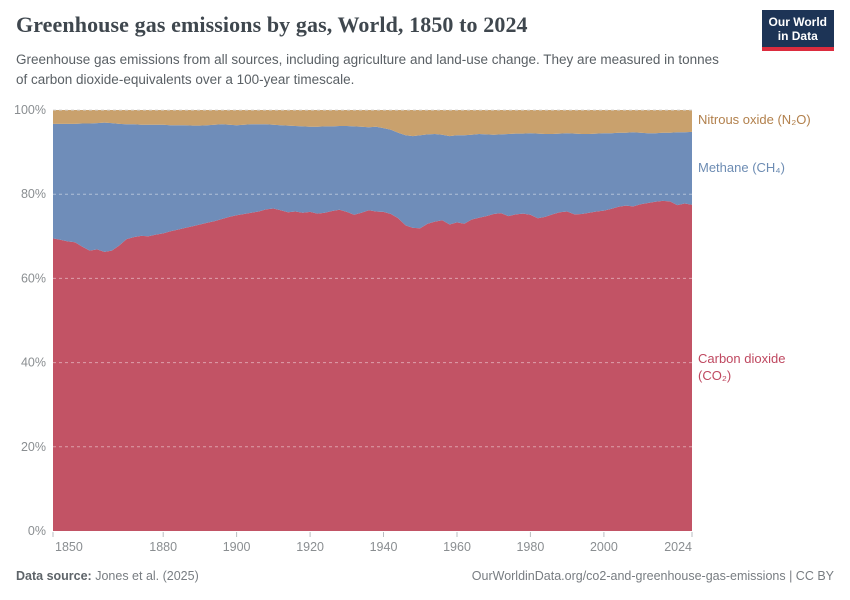 This screenshot has height=600, width=850. I want to click on data-source: Data source: Jones et al. (2025), so click(107, 576).